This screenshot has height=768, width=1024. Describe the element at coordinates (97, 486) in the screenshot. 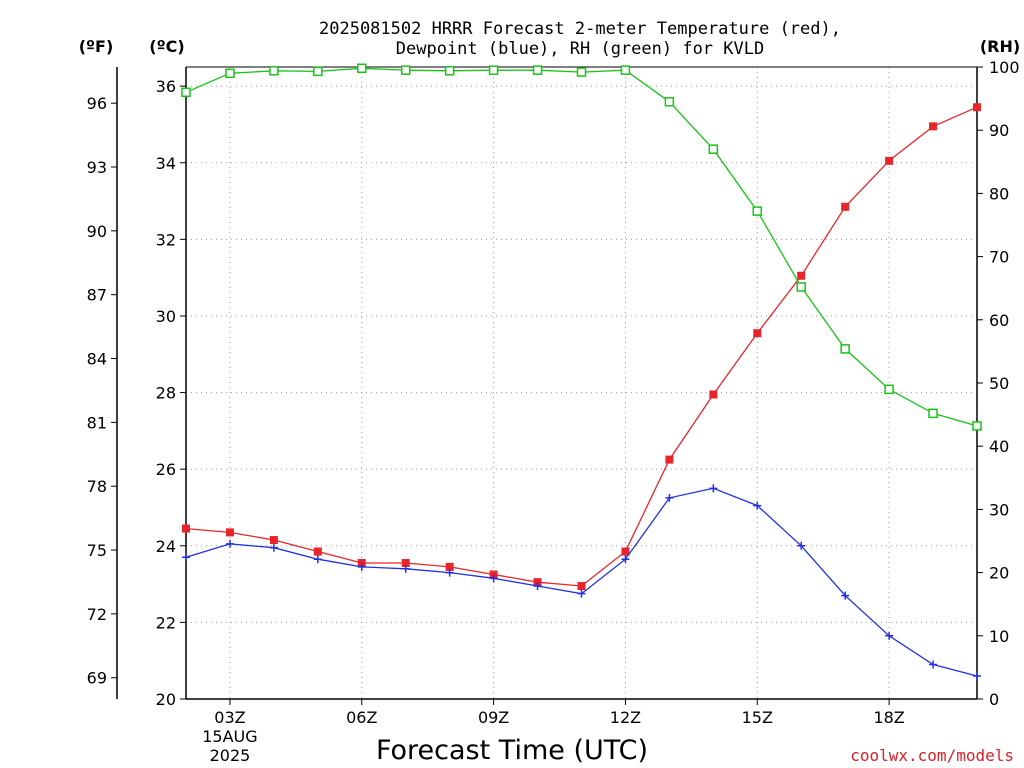

I see `fahrenheit-tick-label-78: 78` at that location.